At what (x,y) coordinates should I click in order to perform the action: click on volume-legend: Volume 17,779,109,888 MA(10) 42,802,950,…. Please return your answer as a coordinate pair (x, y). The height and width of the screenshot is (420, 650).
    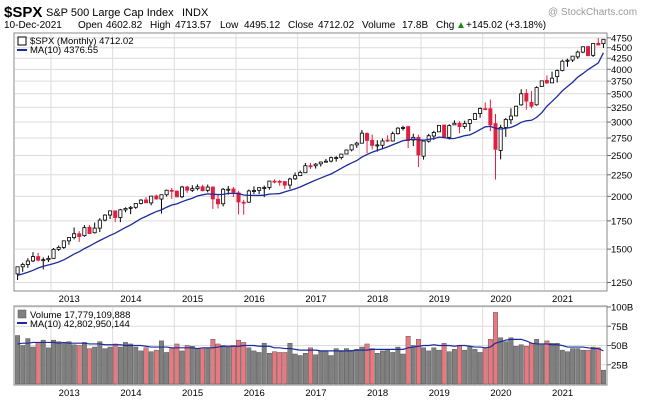
    Looking at the image, I should click on (73, 319).